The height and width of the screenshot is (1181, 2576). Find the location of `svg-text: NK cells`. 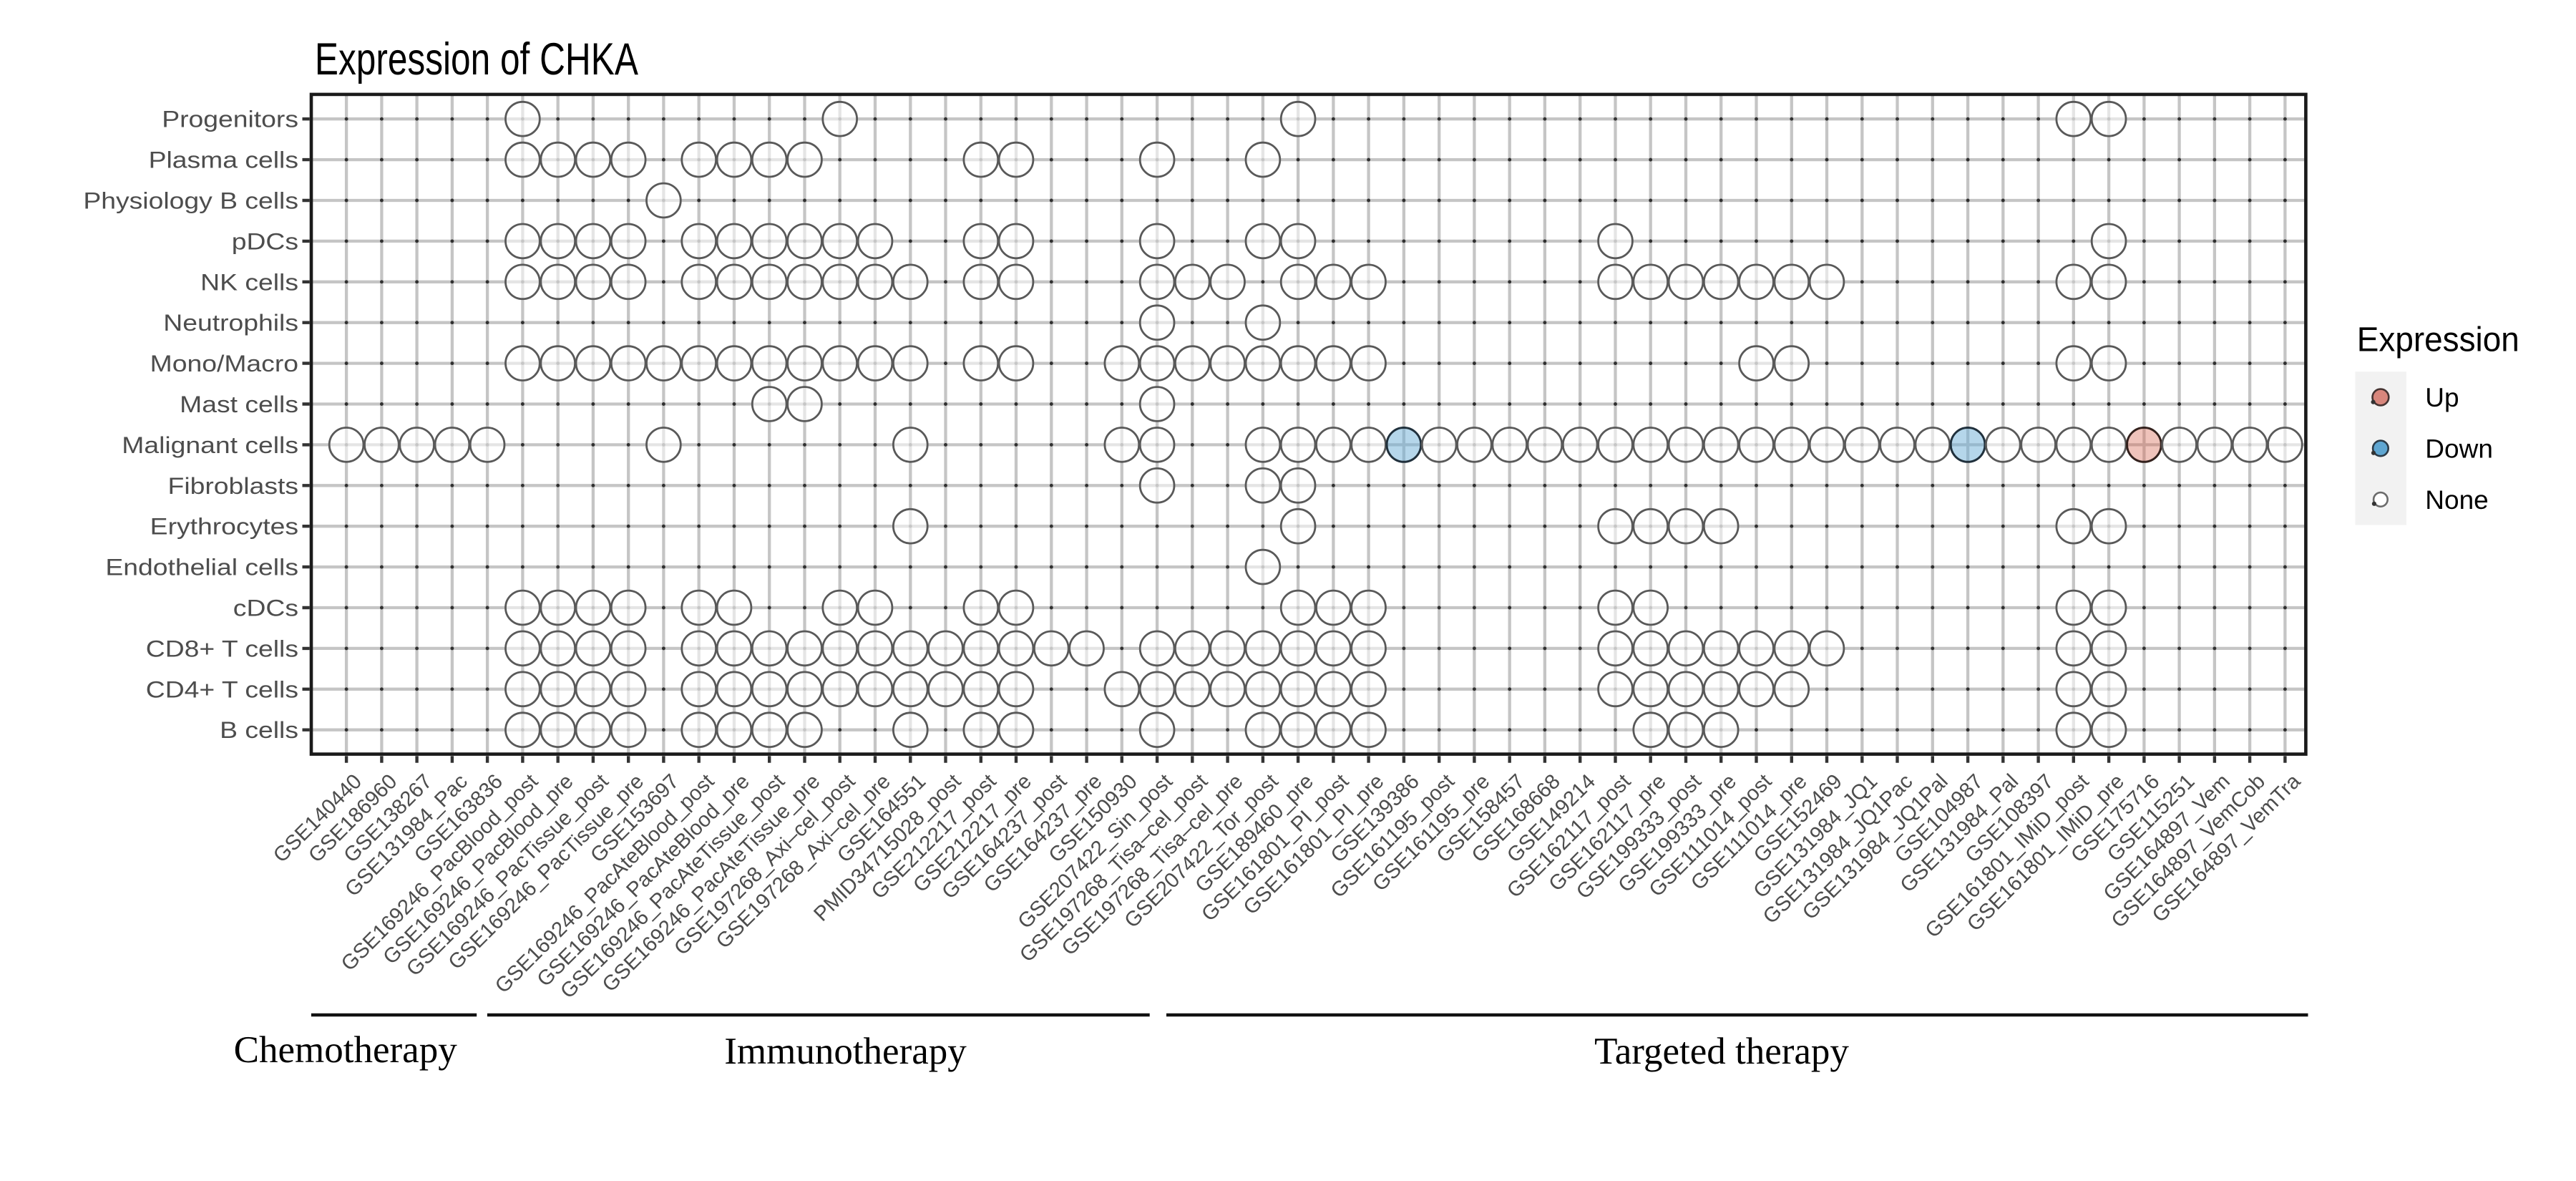

svg-text: NK cells is located at coordinates (249, 283).